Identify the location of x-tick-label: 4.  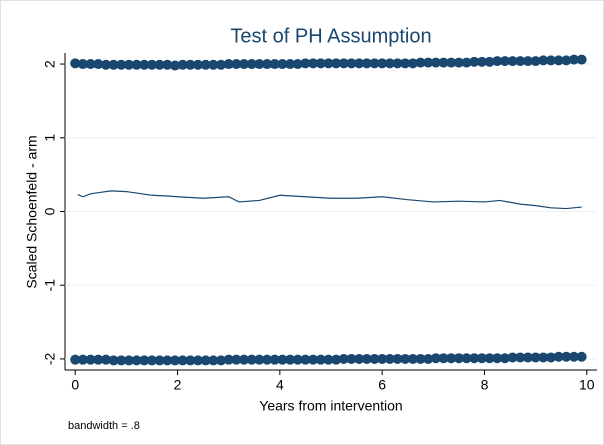
(280, 385).